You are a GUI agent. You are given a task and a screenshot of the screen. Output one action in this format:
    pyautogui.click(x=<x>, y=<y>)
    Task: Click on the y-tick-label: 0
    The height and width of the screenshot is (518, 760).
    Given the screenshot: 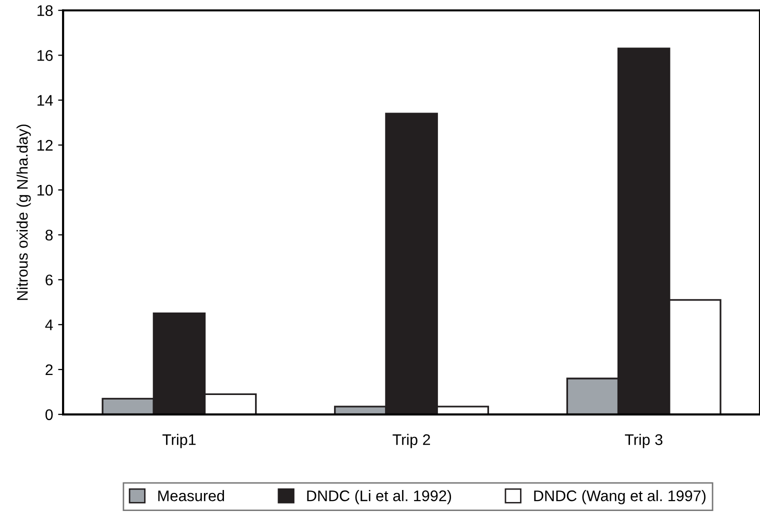 What is the action you would take?
    pyautogui.click(x=49, y=414)
    